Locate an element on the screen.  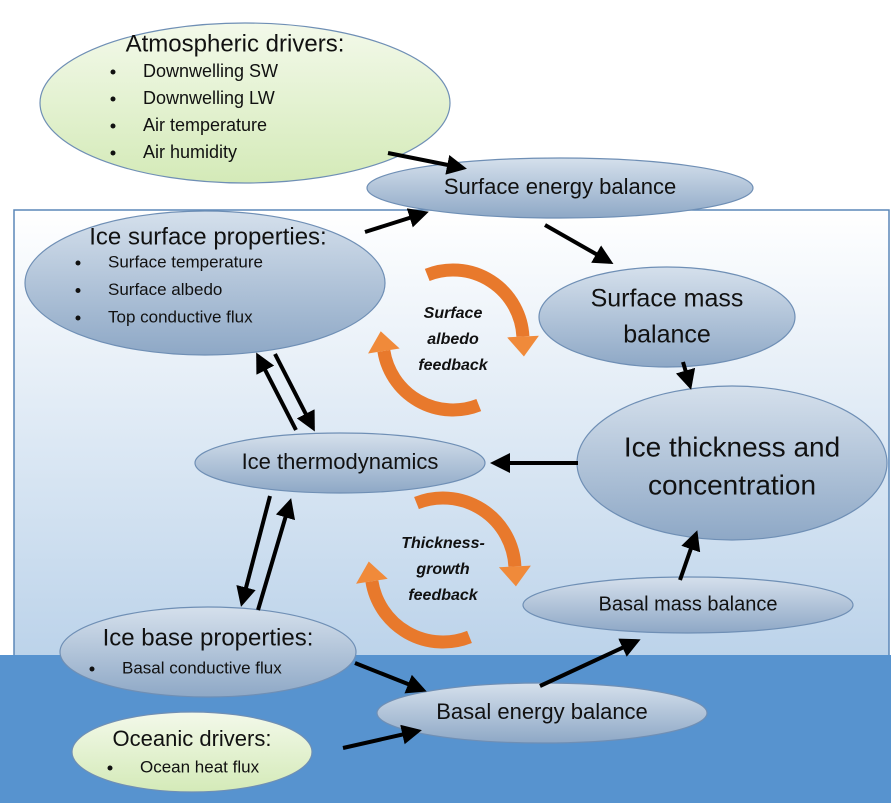
node-item: Air temperature is located at coordinates (205, 125).